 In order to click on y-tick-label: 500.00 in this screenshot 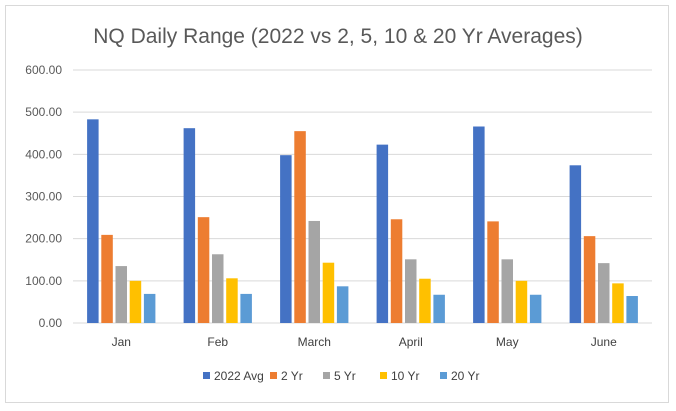, I will do `click(43, 112)`.